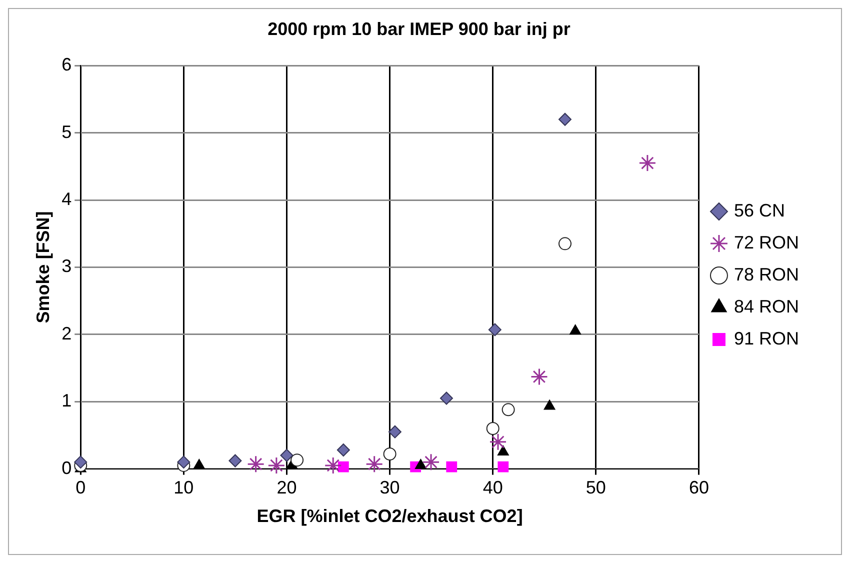  Describe the element at coordinates (67, 198) in the screenshot. I see `y-tick-label: 4` at that location.